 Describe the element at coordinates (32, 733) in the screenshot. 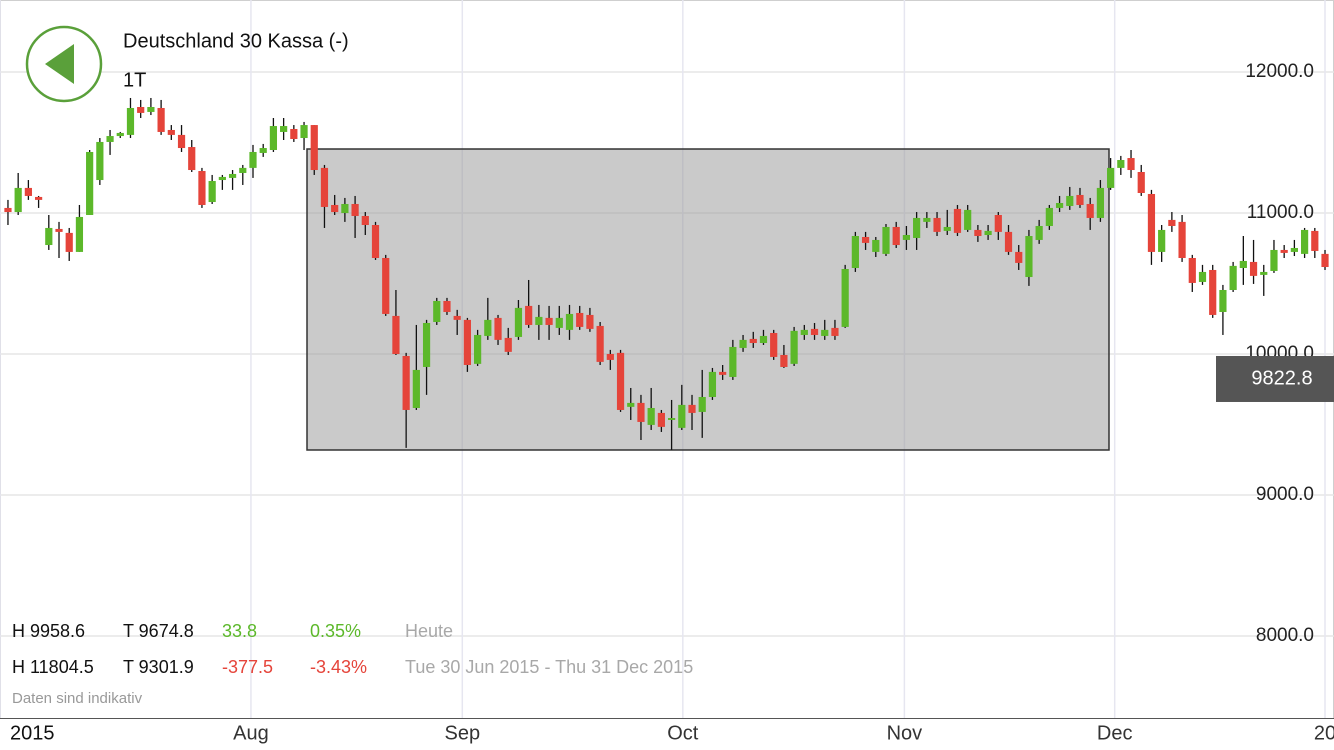

I see `x-tick-label: 2015` at that location.